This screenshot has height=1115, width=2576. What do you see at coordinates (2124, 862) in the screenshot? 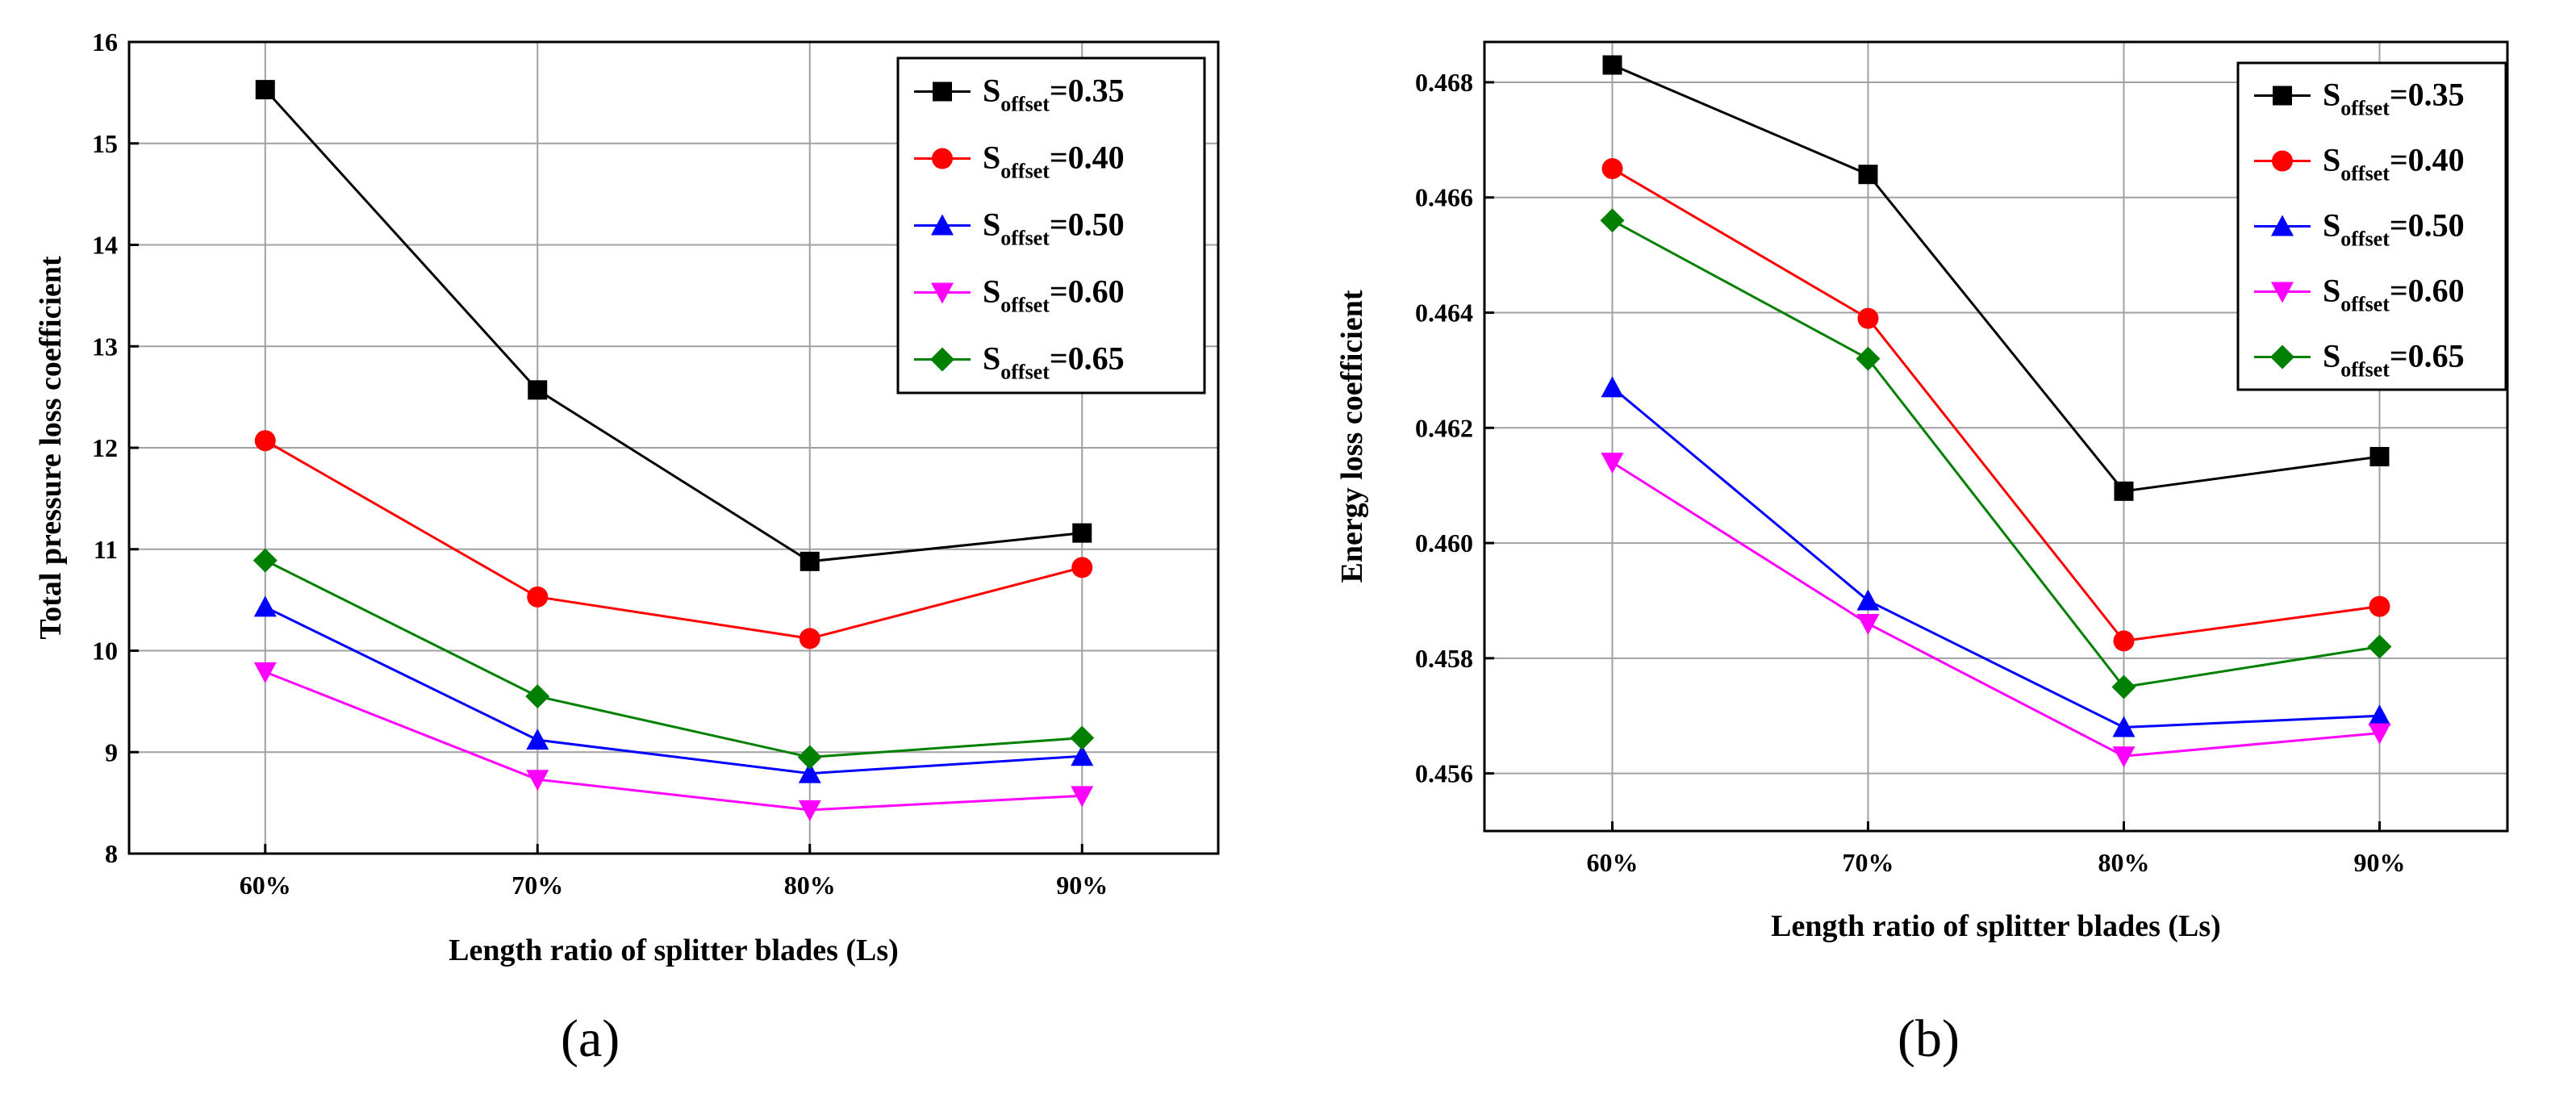
I see `x-tick-label: 80%` at bounding box center [2124, 862].